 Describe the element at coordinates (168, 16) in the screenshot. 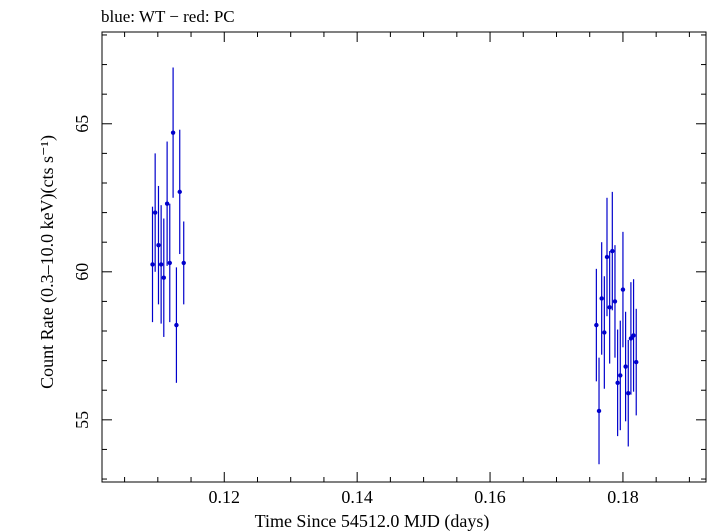

I see `header-label: blue: WT − red: PC` at that location.